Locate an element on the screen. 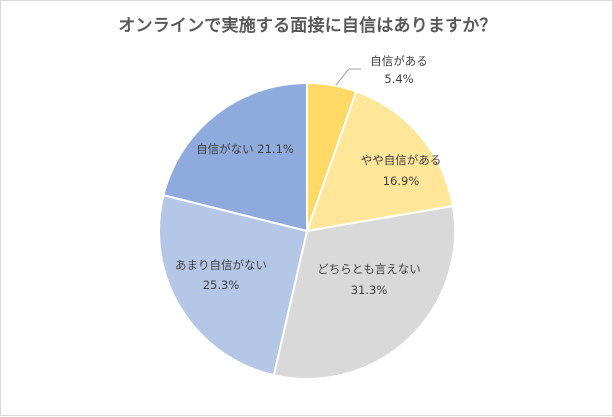 Image resolution: width=613 pixels, height=417 pixels. slice-label-not-confident: 自信がない 21.1% is located at coordinates (245, 149).